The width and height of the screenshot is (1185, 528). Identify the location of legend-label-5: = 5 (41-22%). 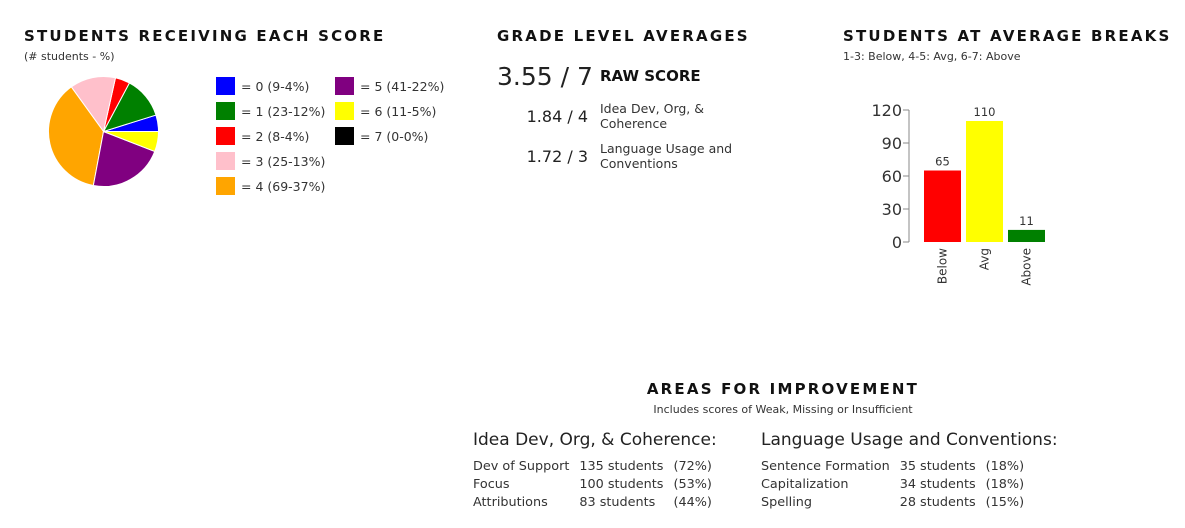
(402, 86).